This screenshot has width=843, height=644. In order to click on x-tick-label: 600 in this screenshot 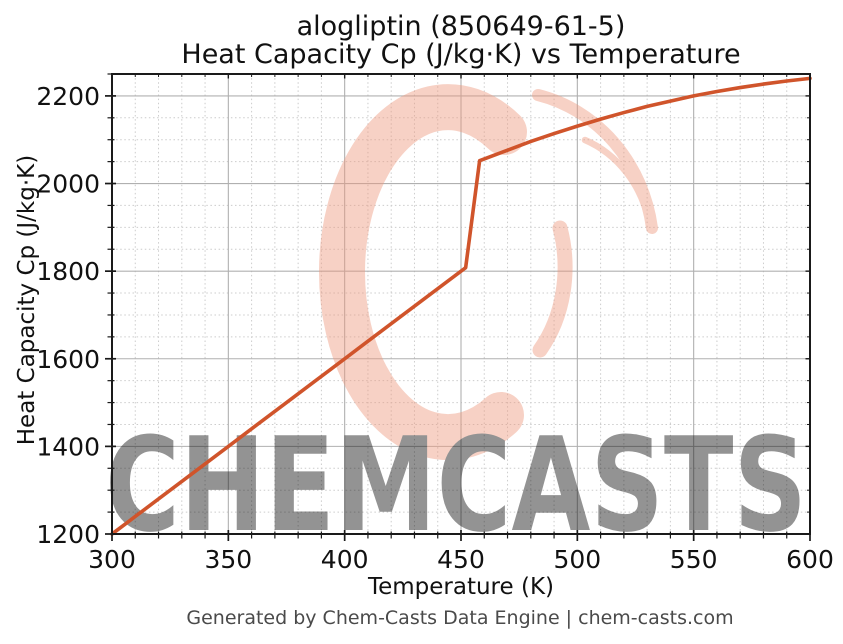, I will do `click(810, 559)`.